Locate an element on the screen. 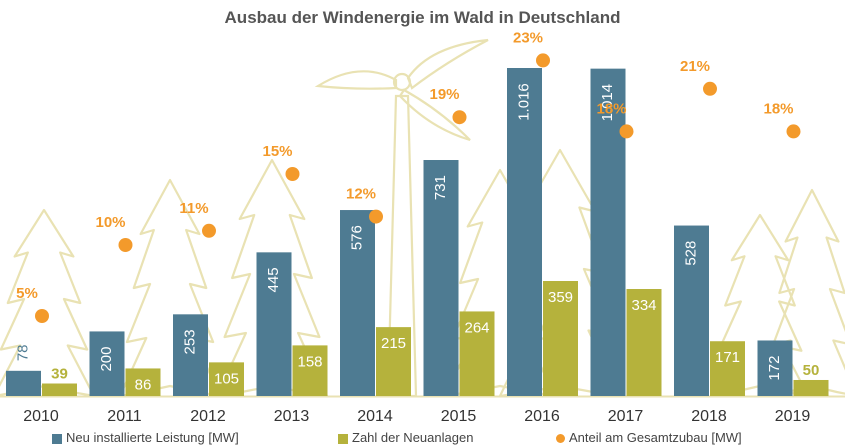 The image size is (845, 445). label-anteil-2014: 12% is located at coordinates (361, 194).